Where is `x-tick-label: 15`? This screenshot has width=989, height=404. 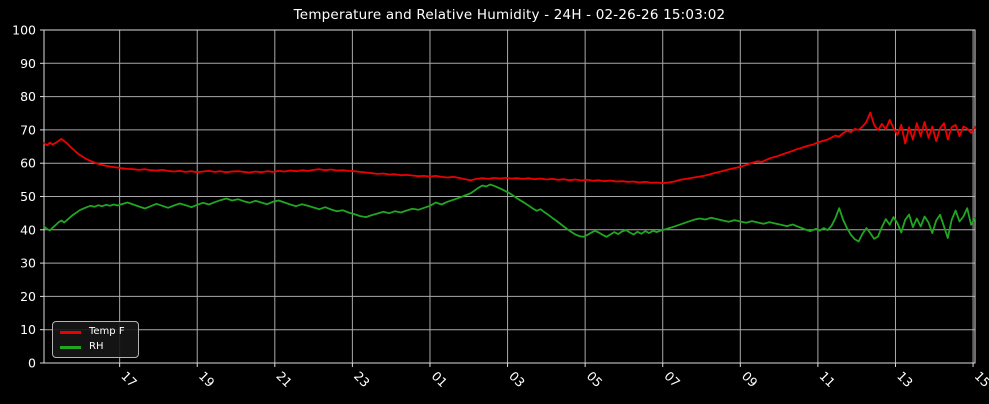
x-tick-label: 15 is located at coordinates (980, 379).